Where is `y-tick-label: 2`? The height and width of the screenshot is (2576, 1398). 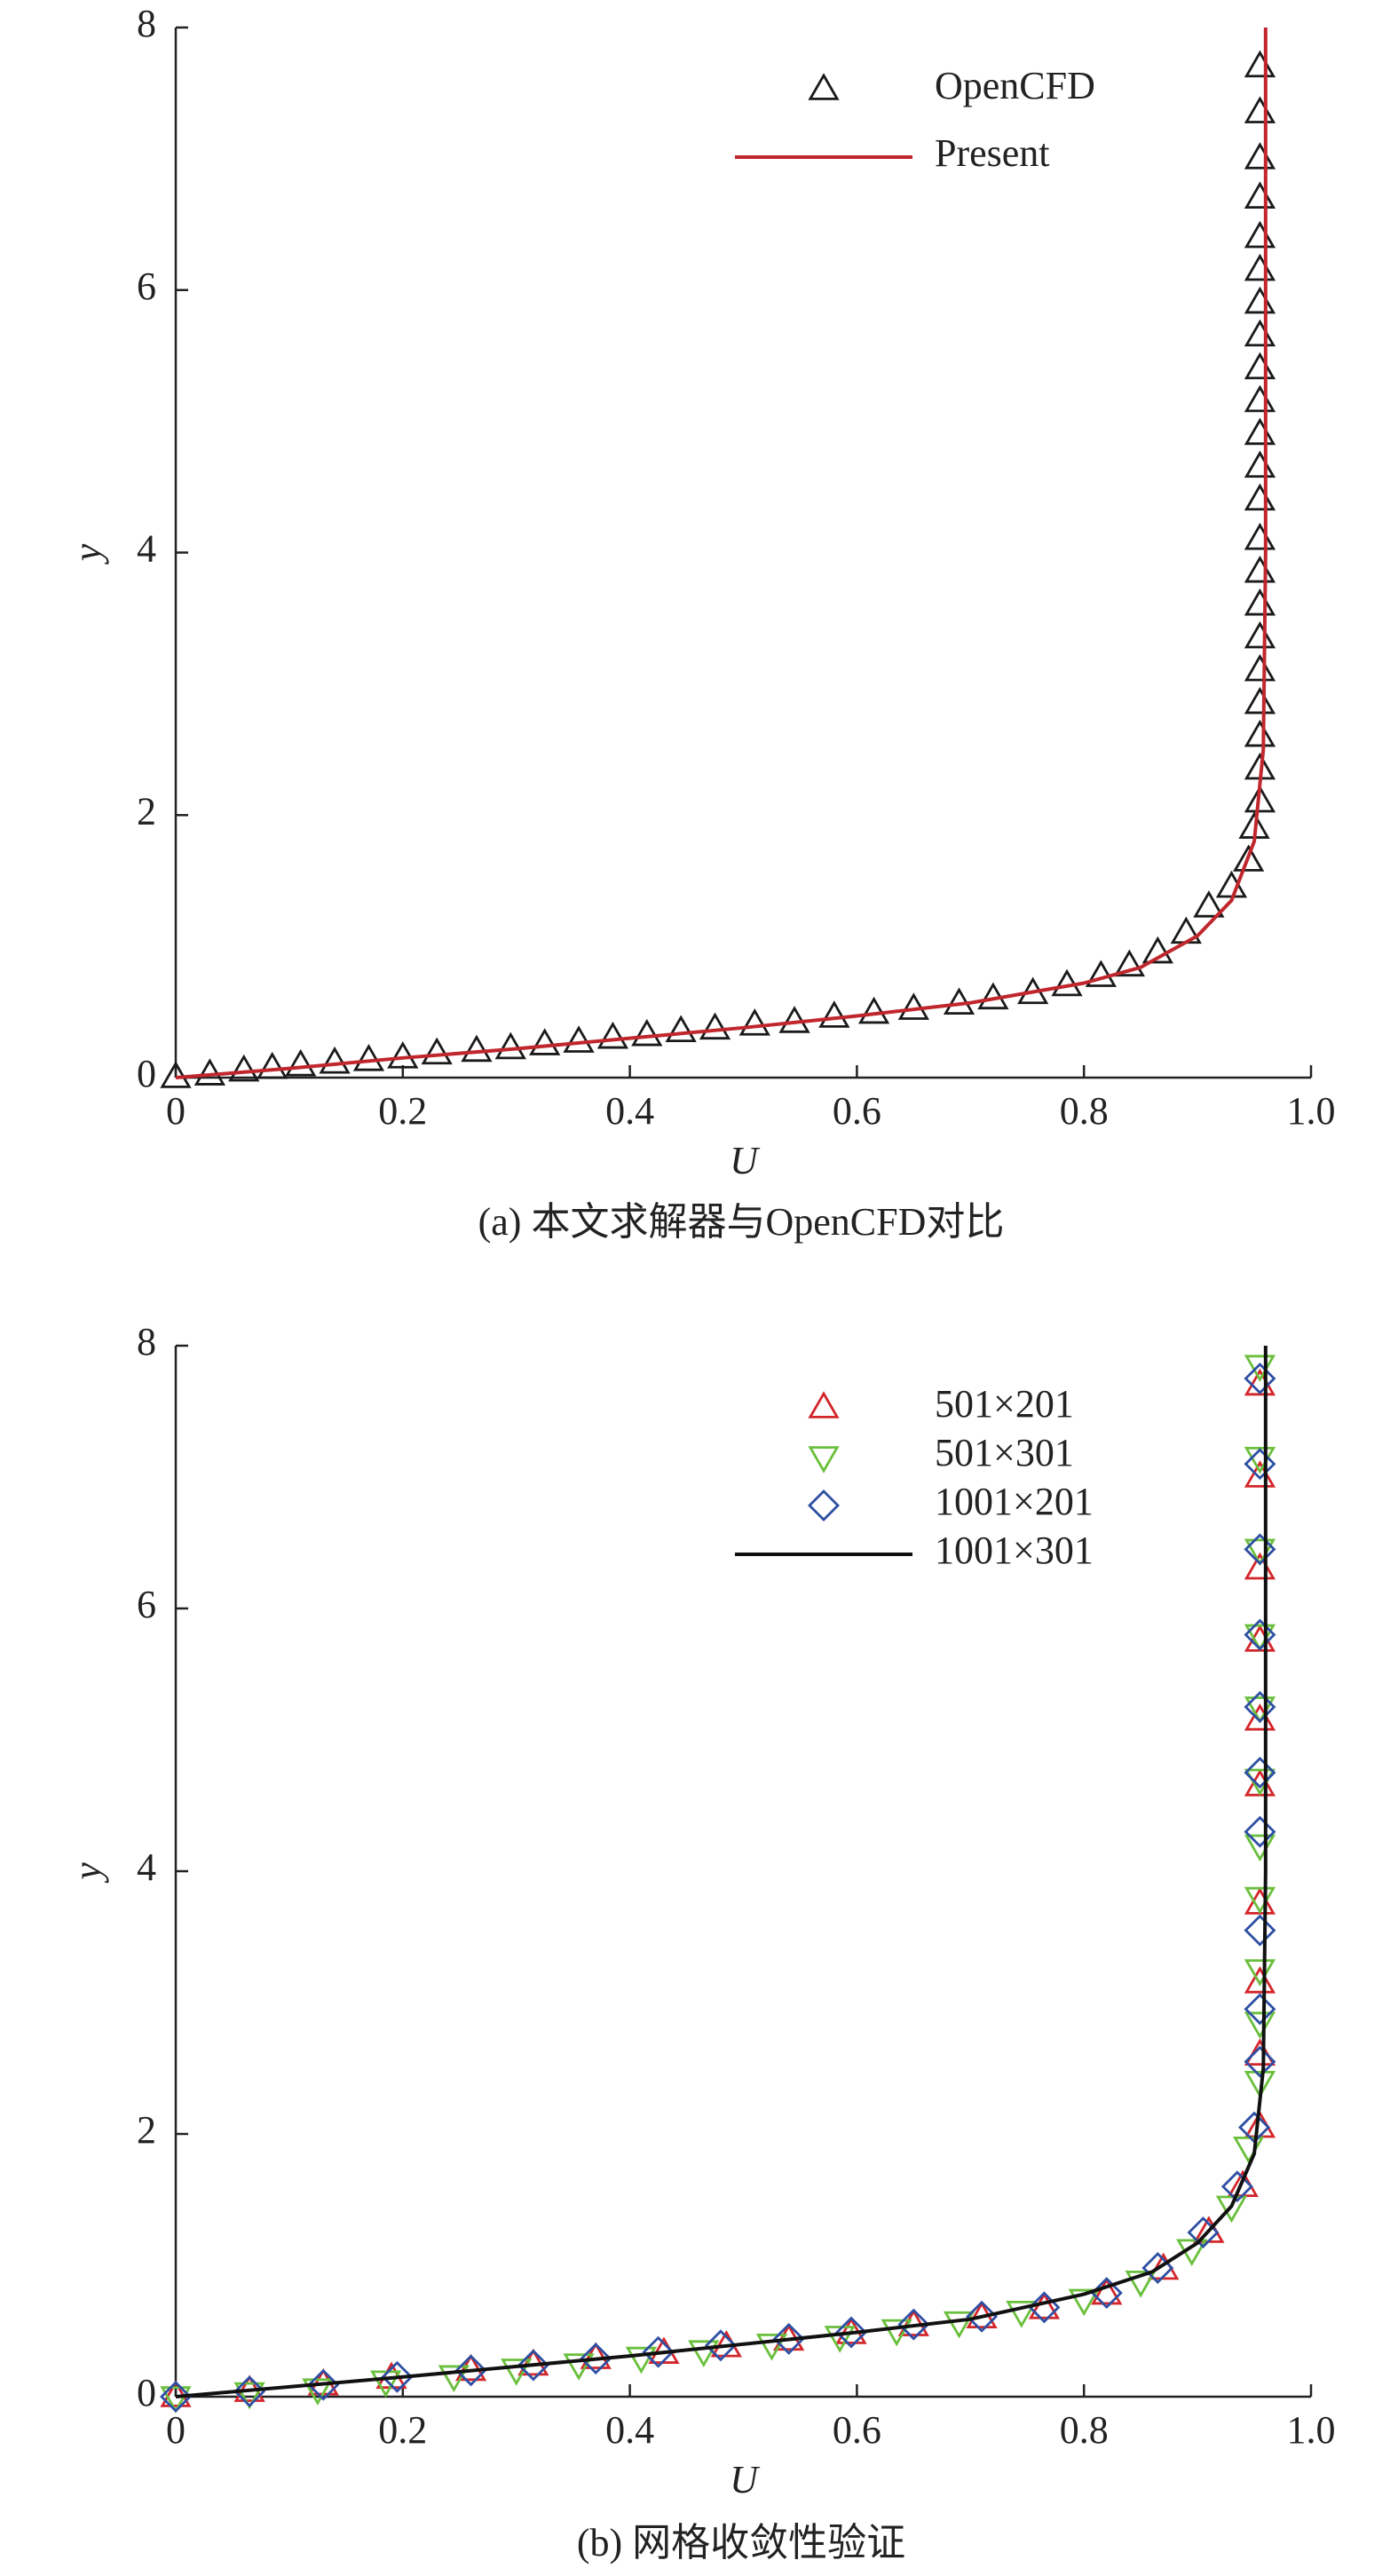
y-tick-label: 2 is located at coordinates (146, 2130).